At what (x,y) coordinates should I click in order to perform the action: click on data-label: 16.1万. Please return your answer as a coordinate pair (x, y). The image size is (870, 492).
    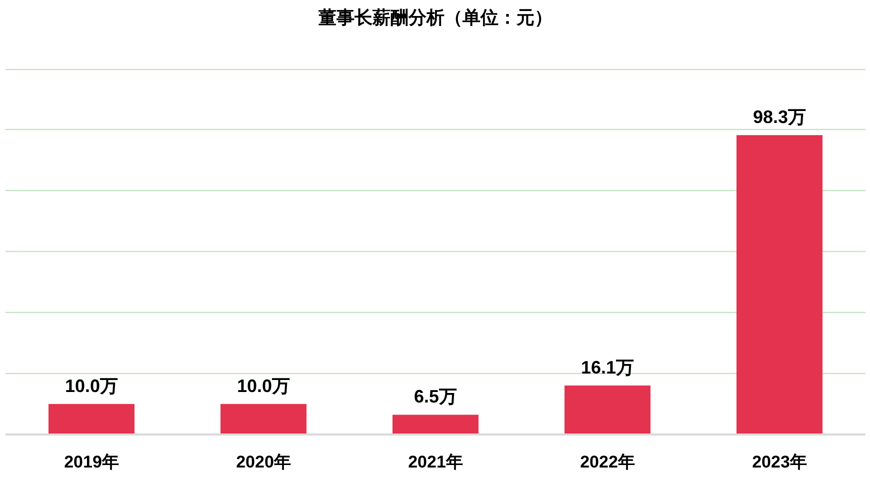
    Looking at the image, I should click on (607, 367).